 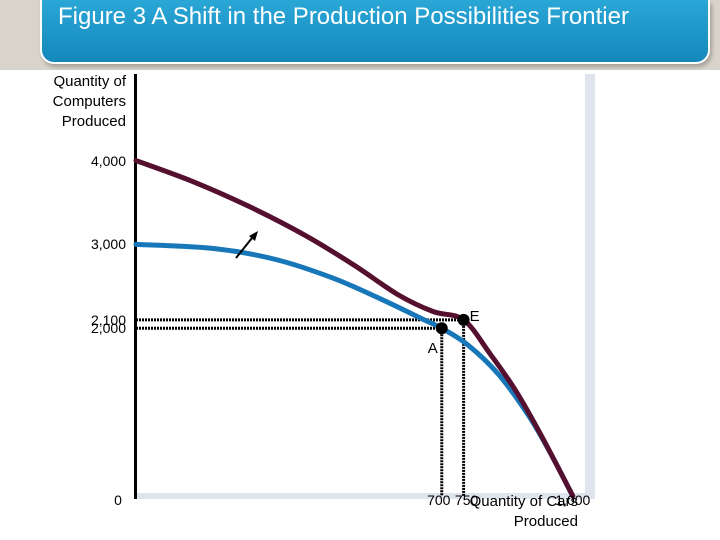 I want to click on x-tick-label: 0, so click(x=118, y=500).